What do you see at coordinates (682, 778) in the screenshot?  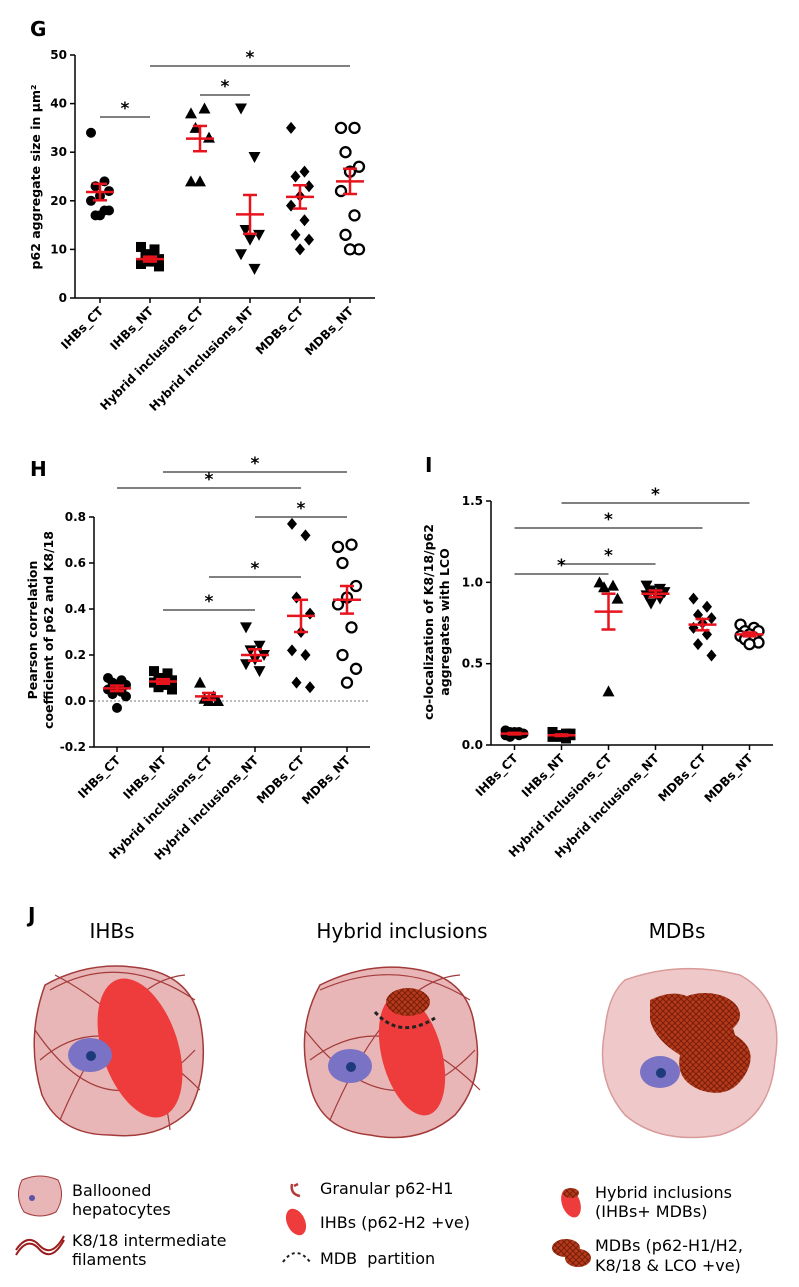 I see `x-tick-label: MDBs_CT` at bounding box center [682, 778].